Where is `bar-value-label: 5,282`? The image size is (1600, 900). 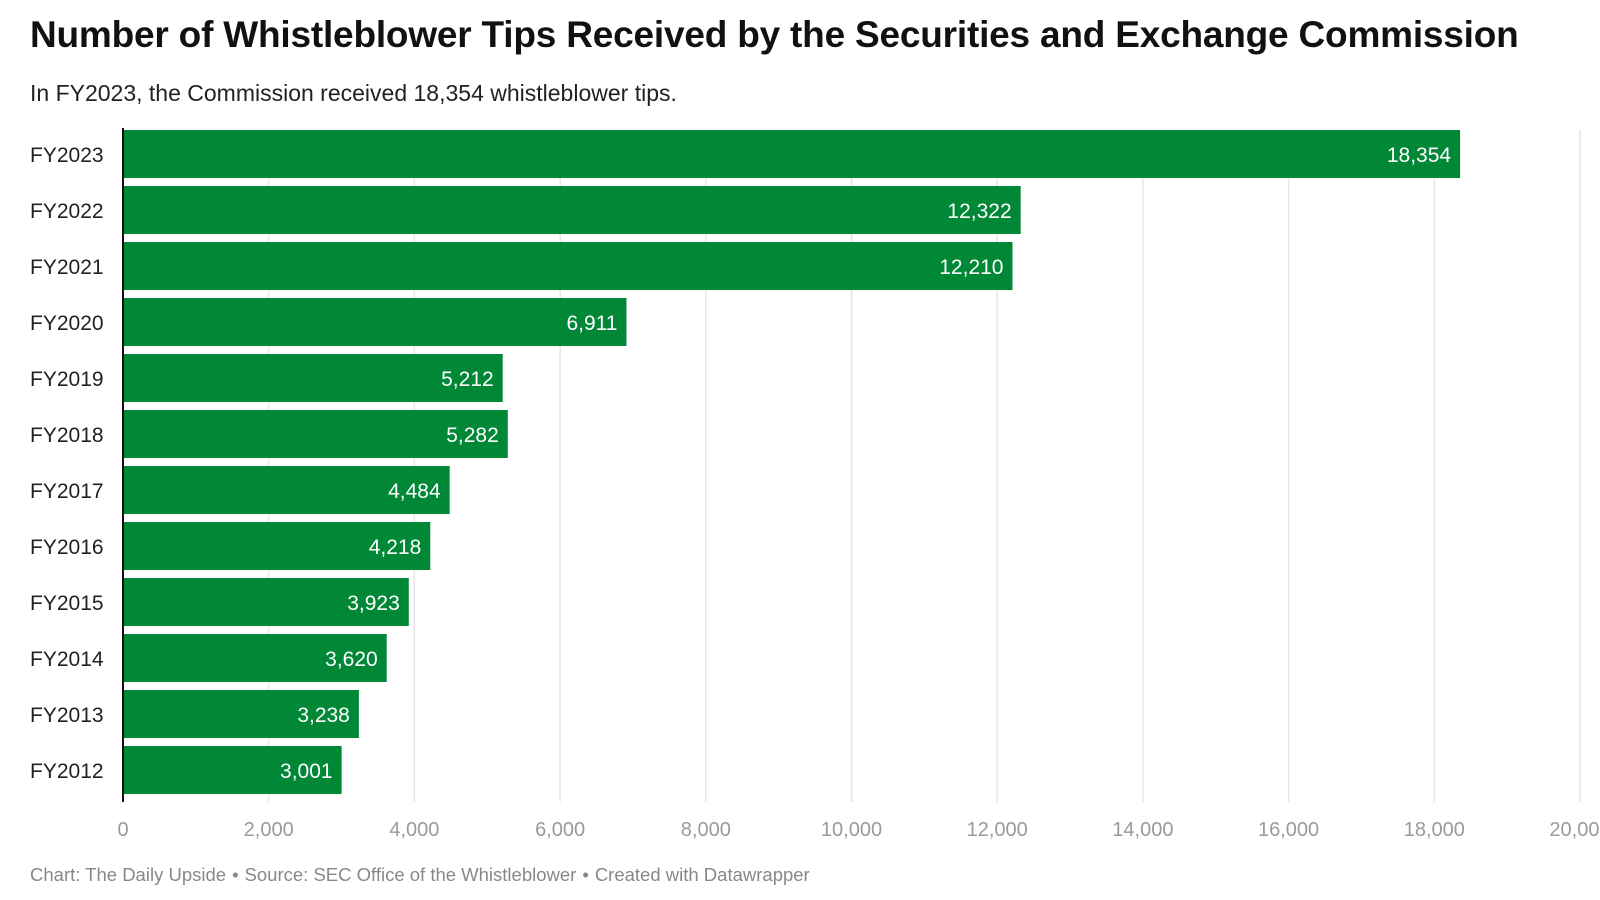
bar-value-label: 5,282 is located at coordinates (472, 435).